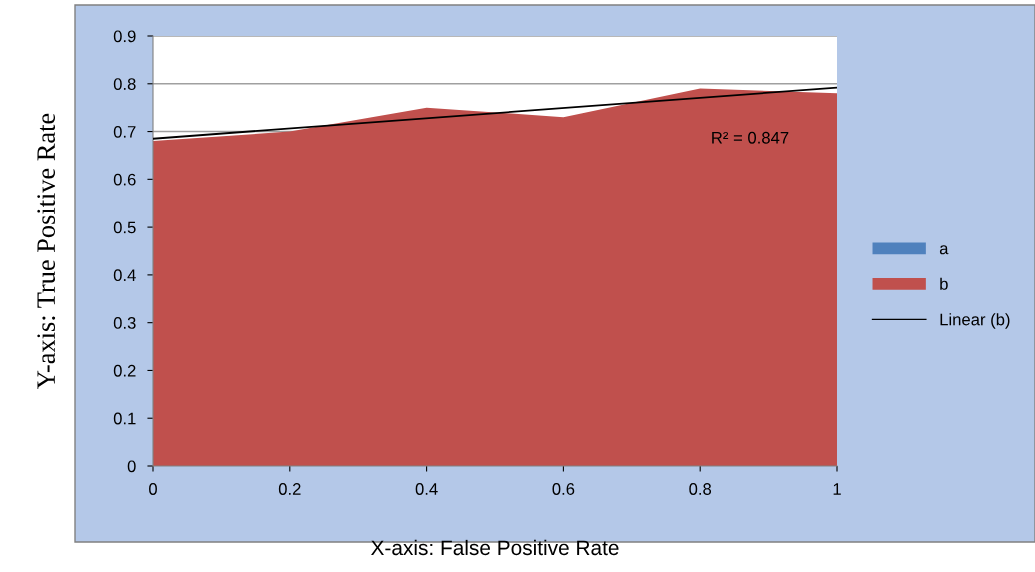  I want to click on x-tick-label: 1, so click(837, 489).